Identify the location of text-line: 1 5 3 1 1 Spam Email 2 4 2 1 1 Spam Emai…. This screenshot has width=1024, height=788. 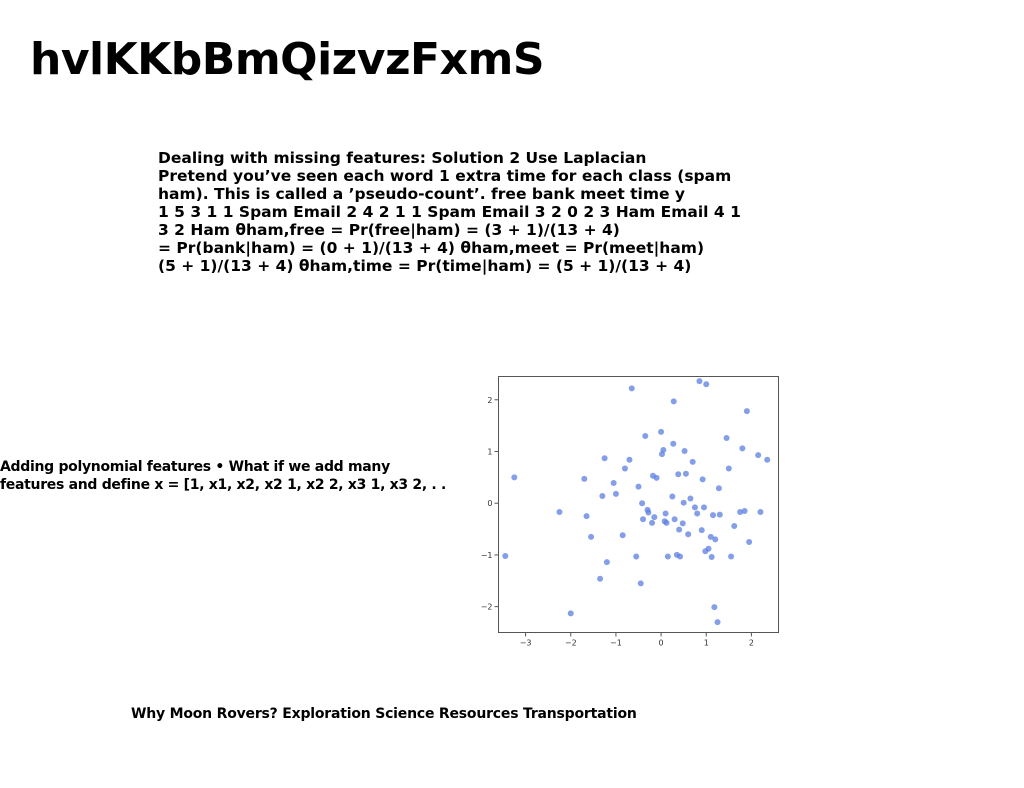
(449, 212).